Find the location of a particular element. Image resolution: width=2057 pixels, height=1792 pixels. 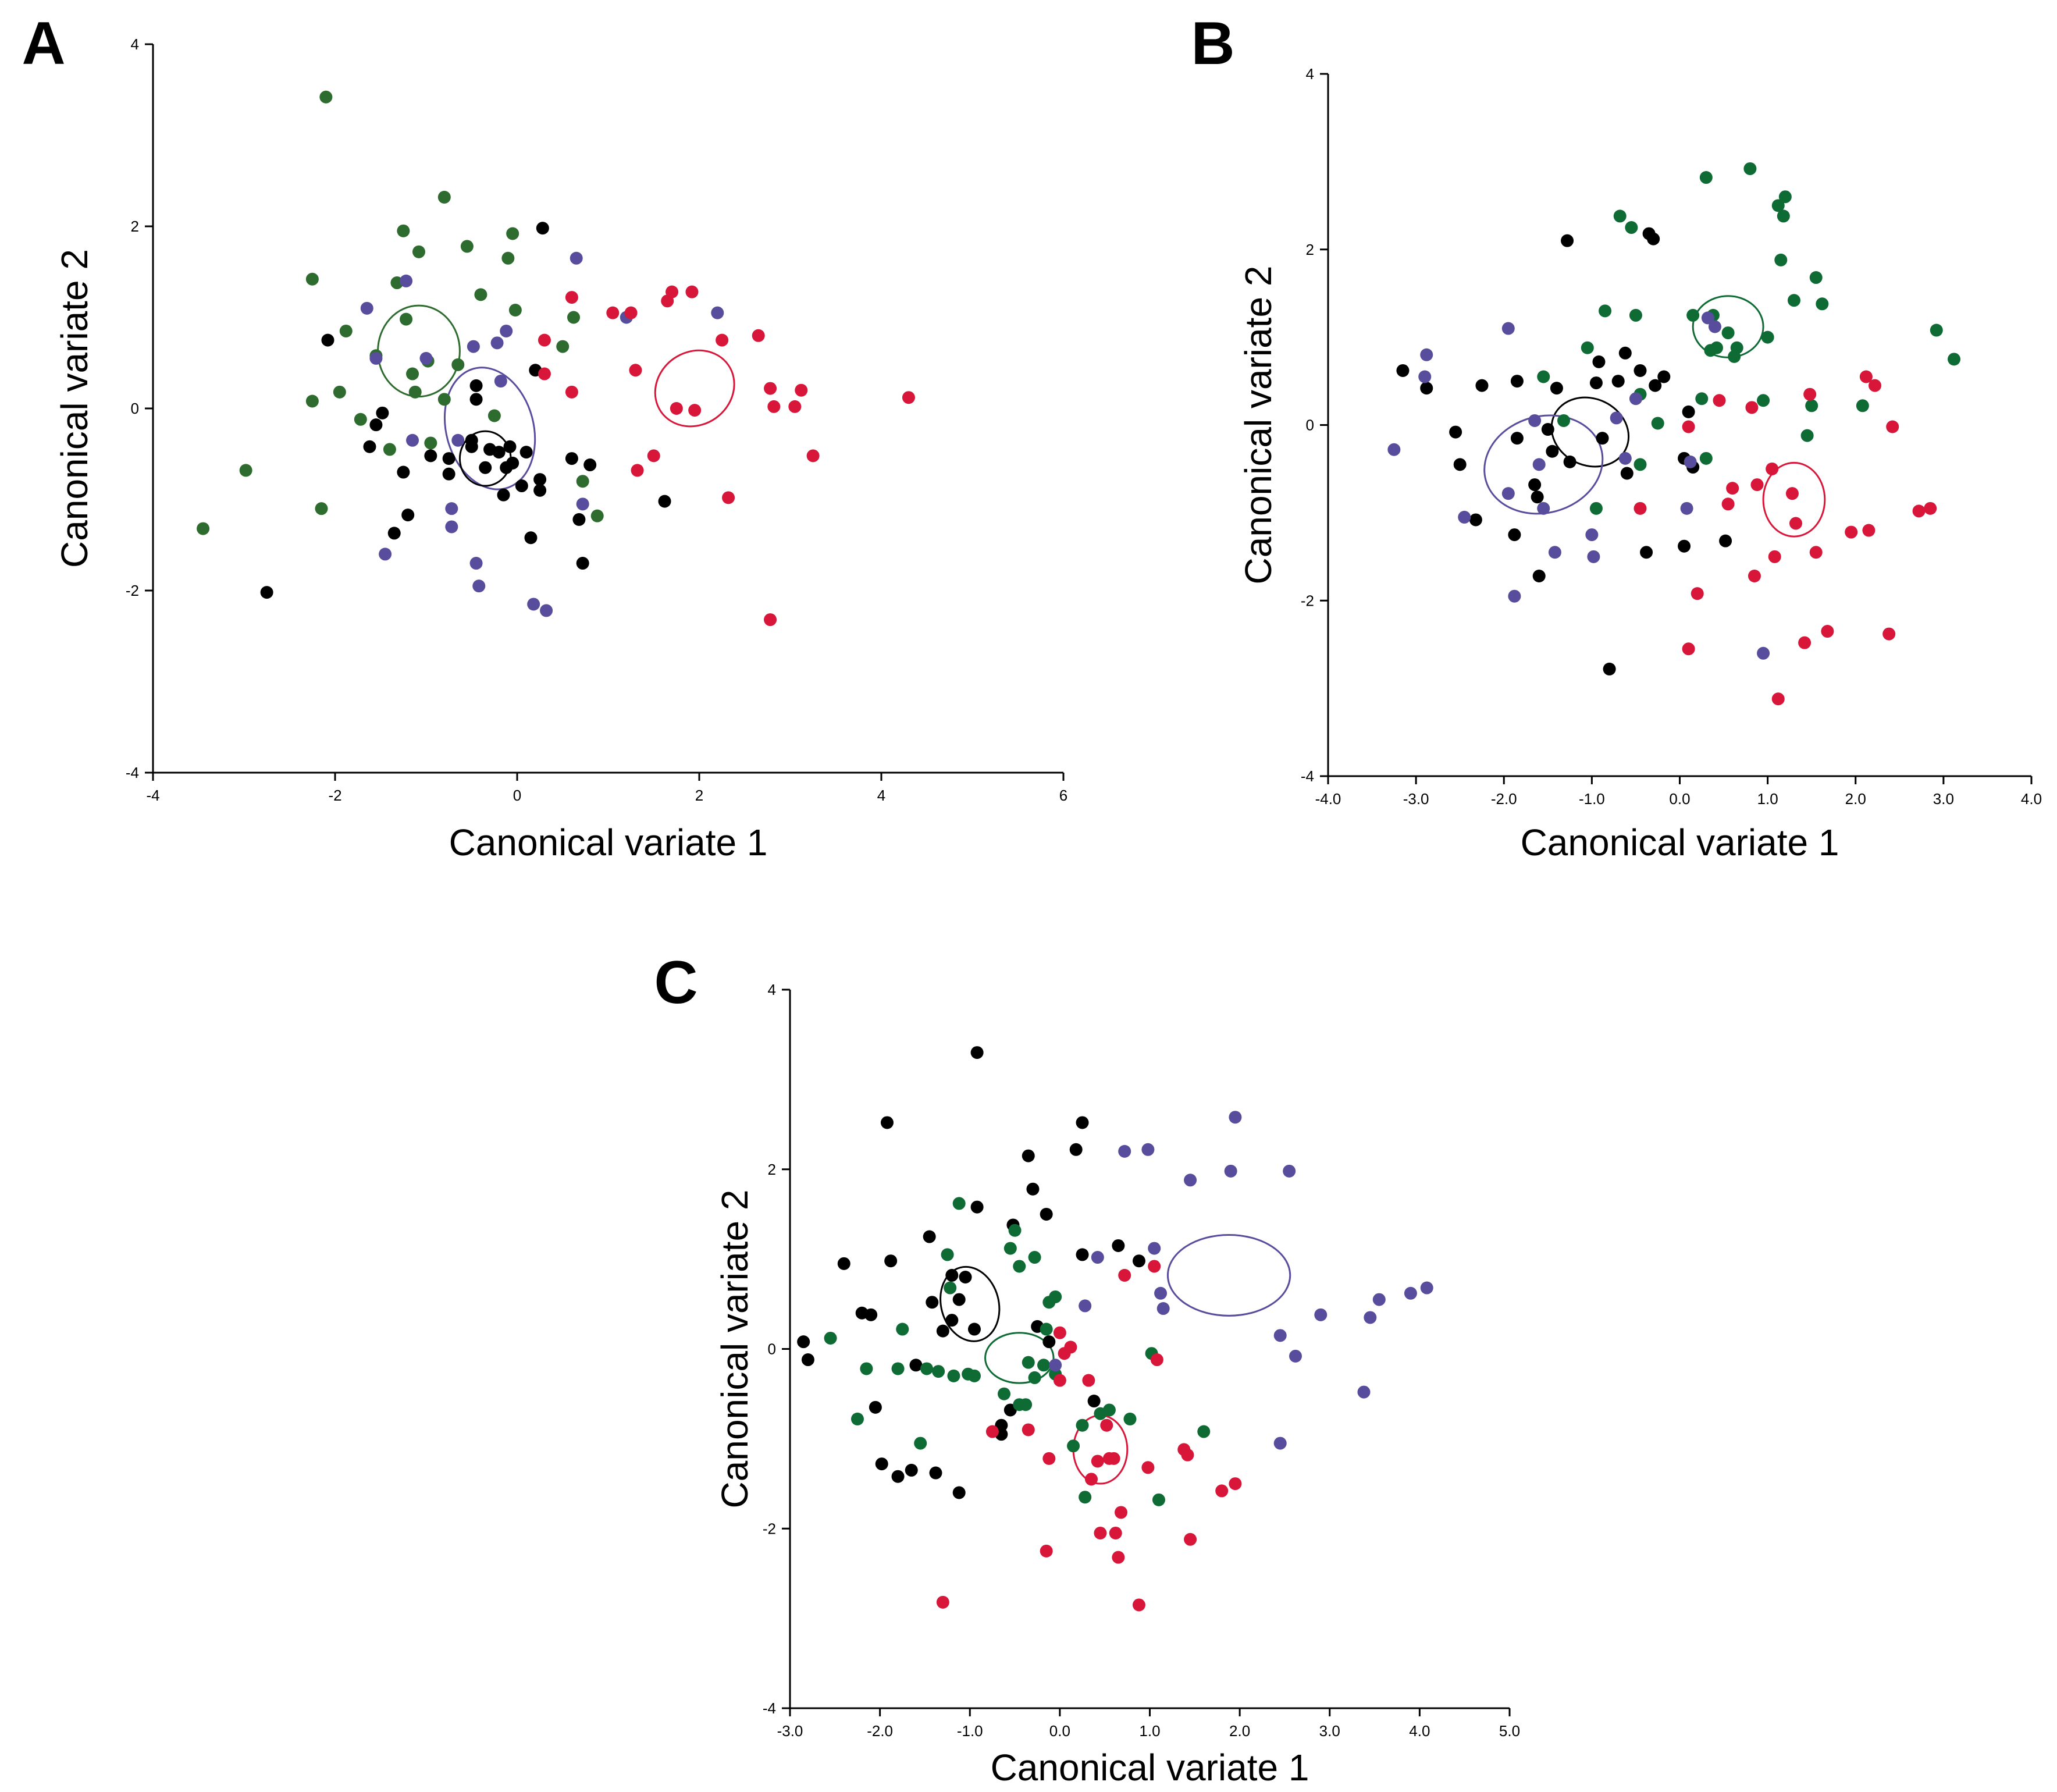

panel-label-a: A is located at coordinates (44, 43).